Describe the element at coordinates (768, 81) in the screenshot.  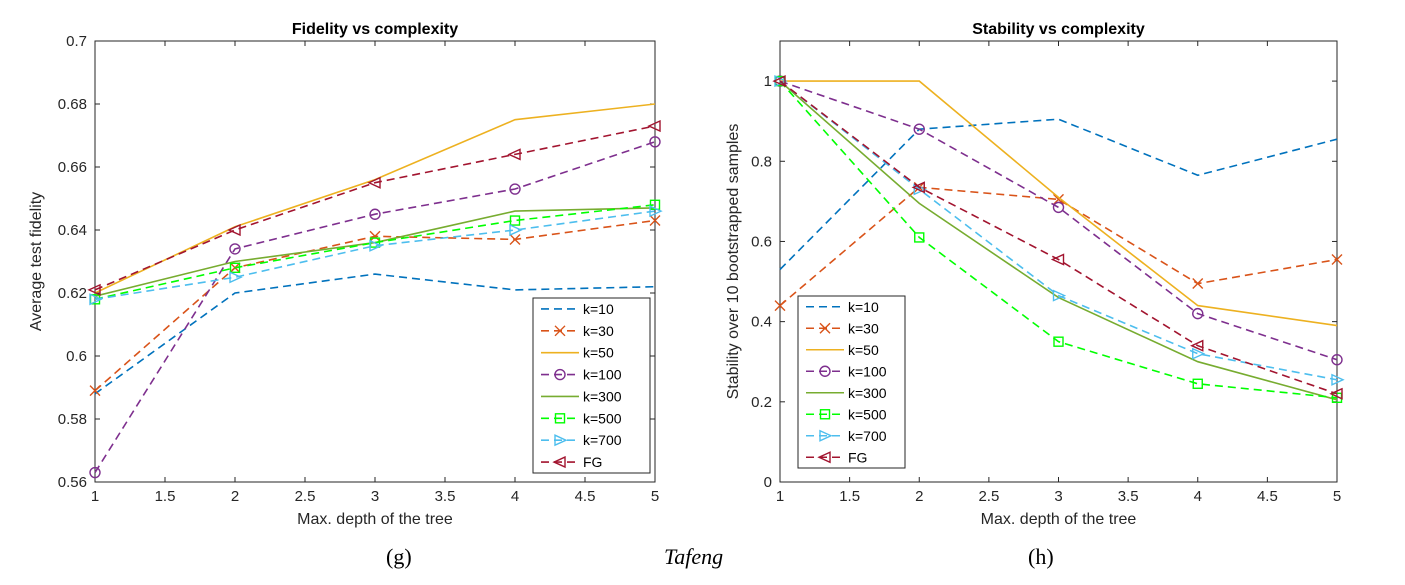
I see `y-tick-label: 1` at that location.